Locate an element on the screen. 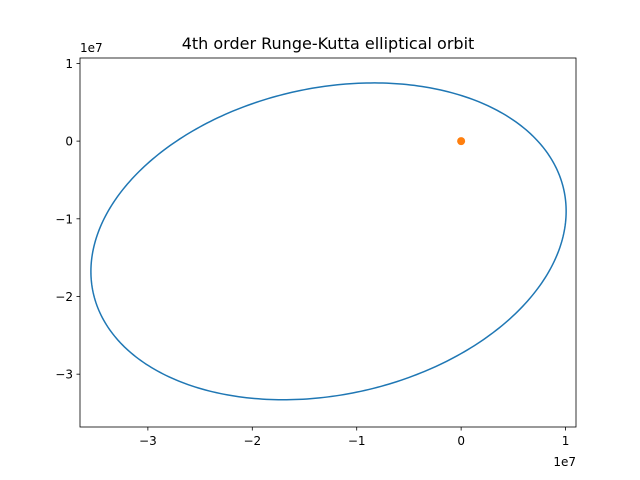  y-tick-label: −1 is located at coordinates (64, 219).